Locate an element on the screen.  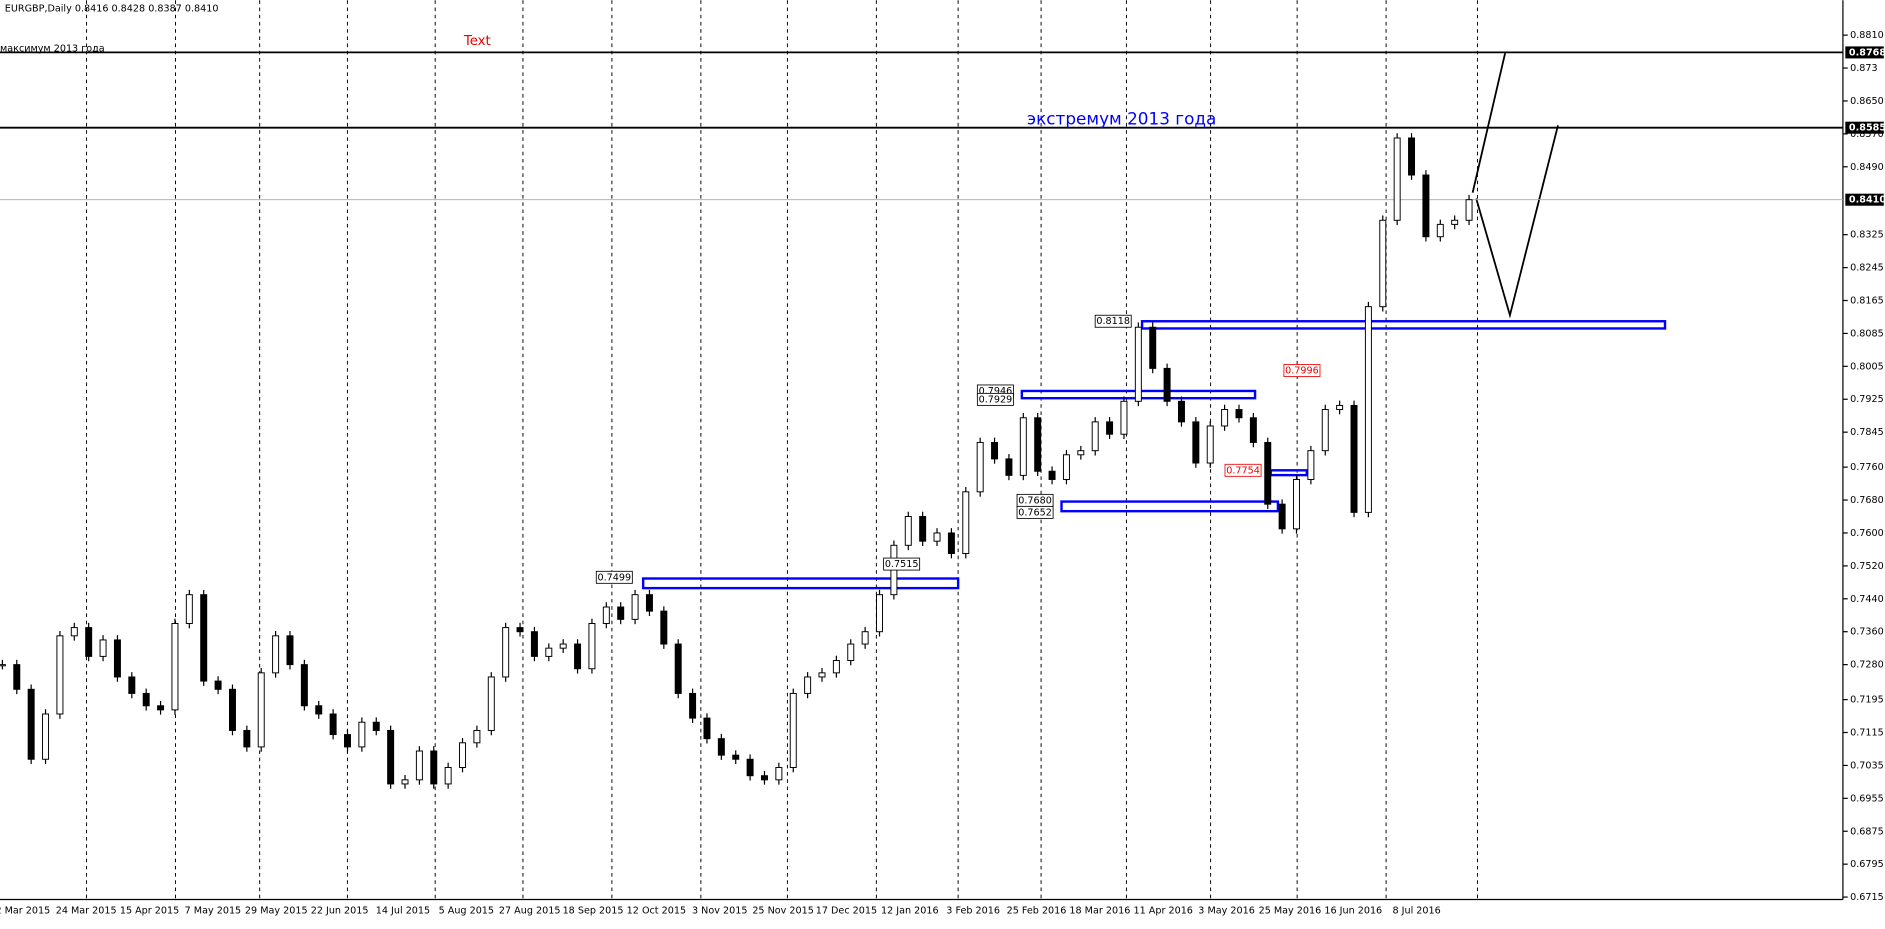
x-tick-label: 16 Jun 2016 is located at coordinates (1353, 910).